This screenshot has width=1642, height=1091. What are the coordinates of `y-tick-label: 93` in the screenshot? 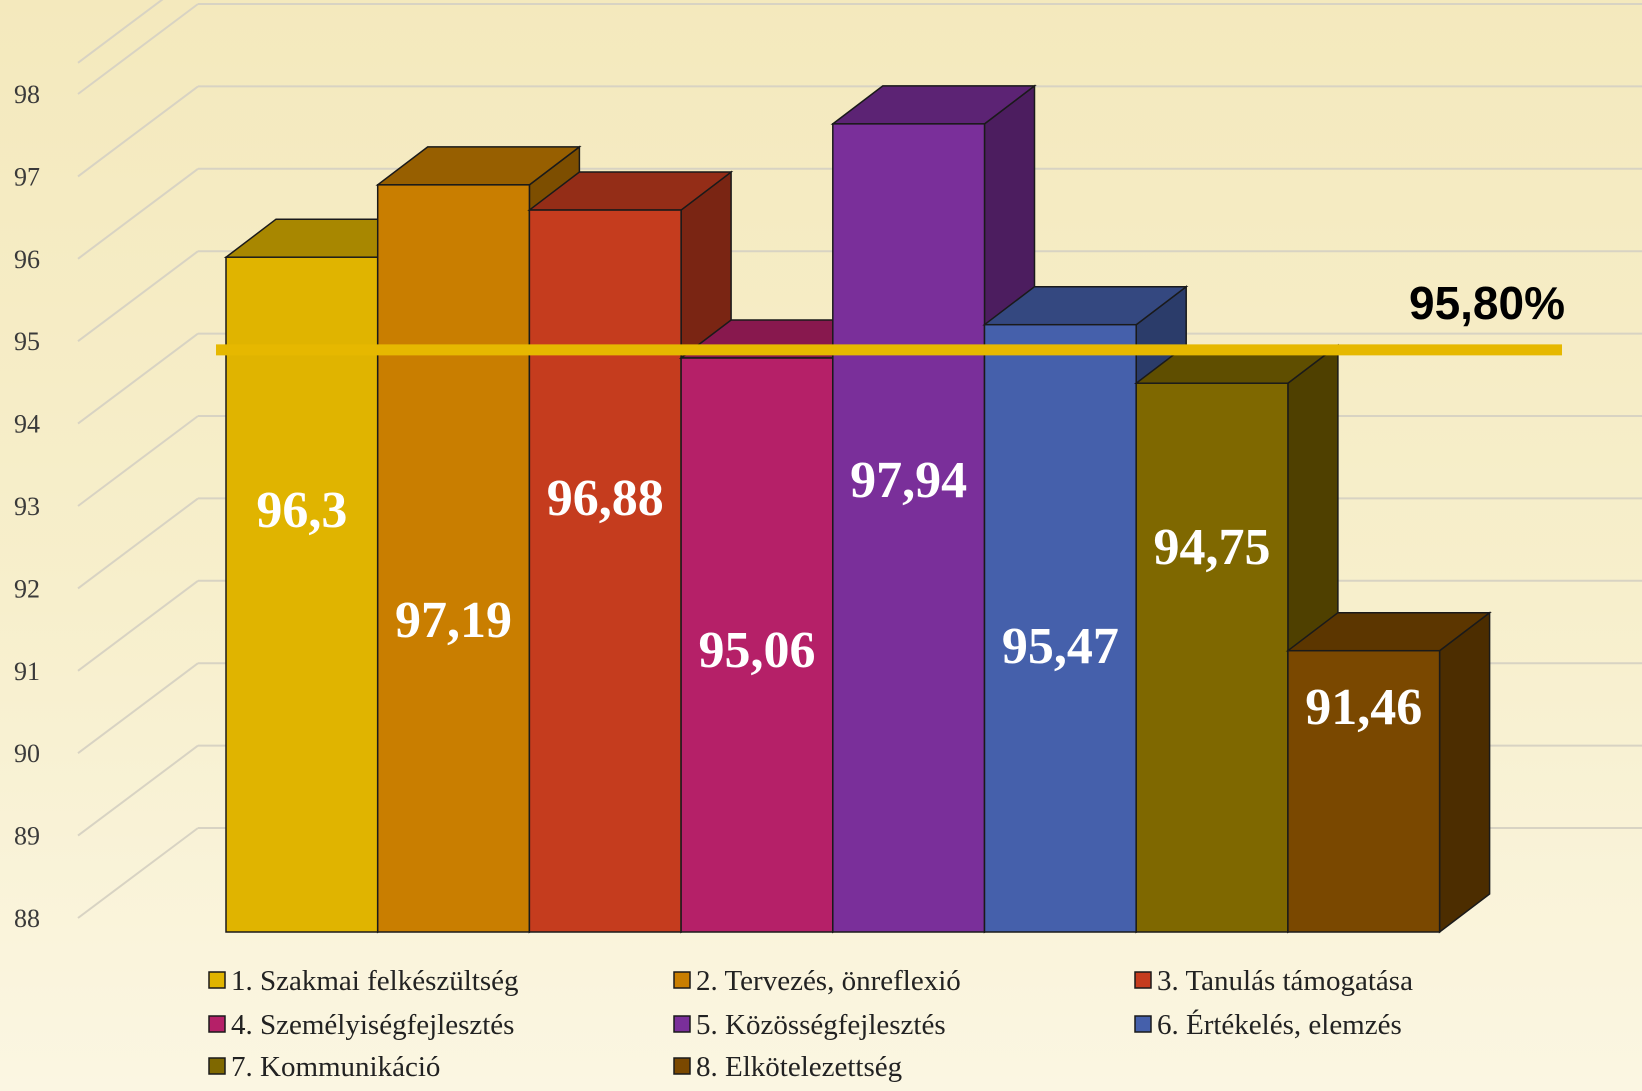 It's located at (27, 506).